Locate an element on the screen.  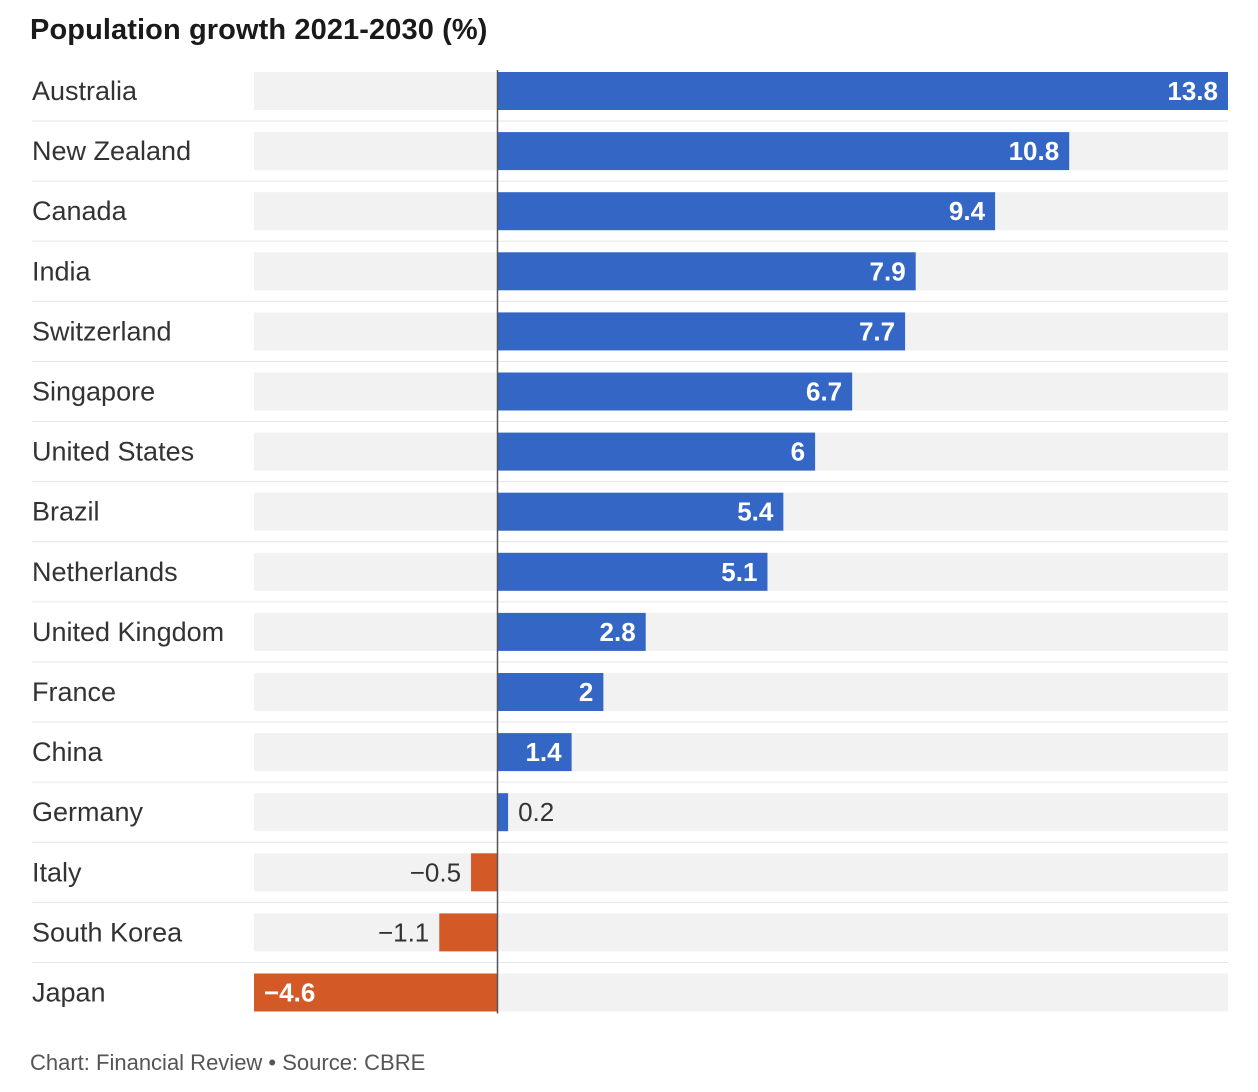
value-label: 10.8 is located at coordinates (1034, 151).